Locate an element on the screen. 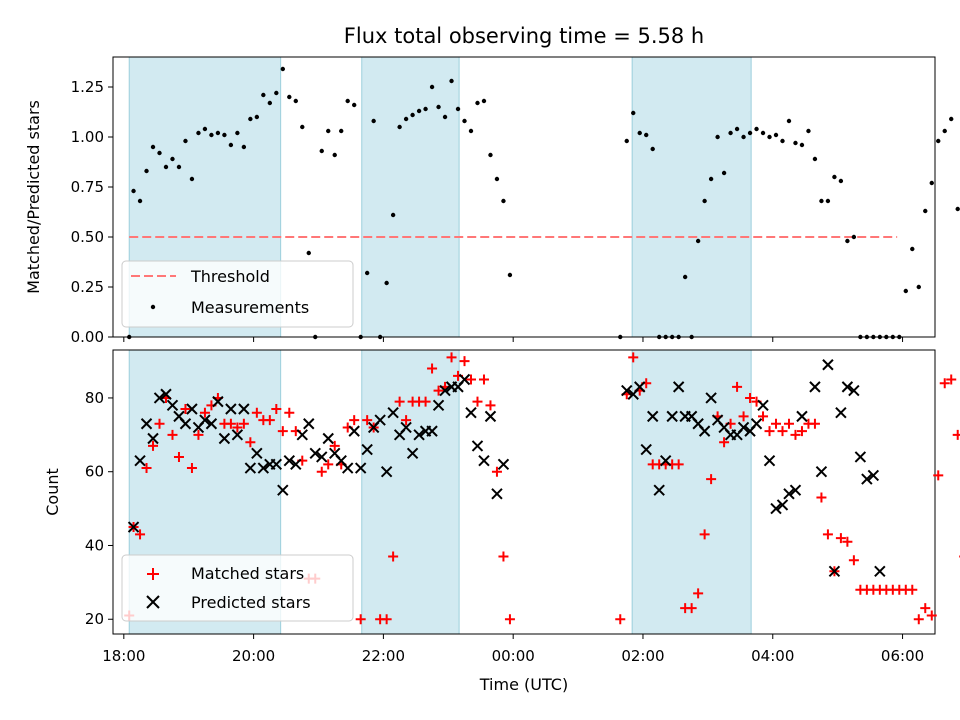  x-tick-label: 18:00 is located at coordinates (123, 656).